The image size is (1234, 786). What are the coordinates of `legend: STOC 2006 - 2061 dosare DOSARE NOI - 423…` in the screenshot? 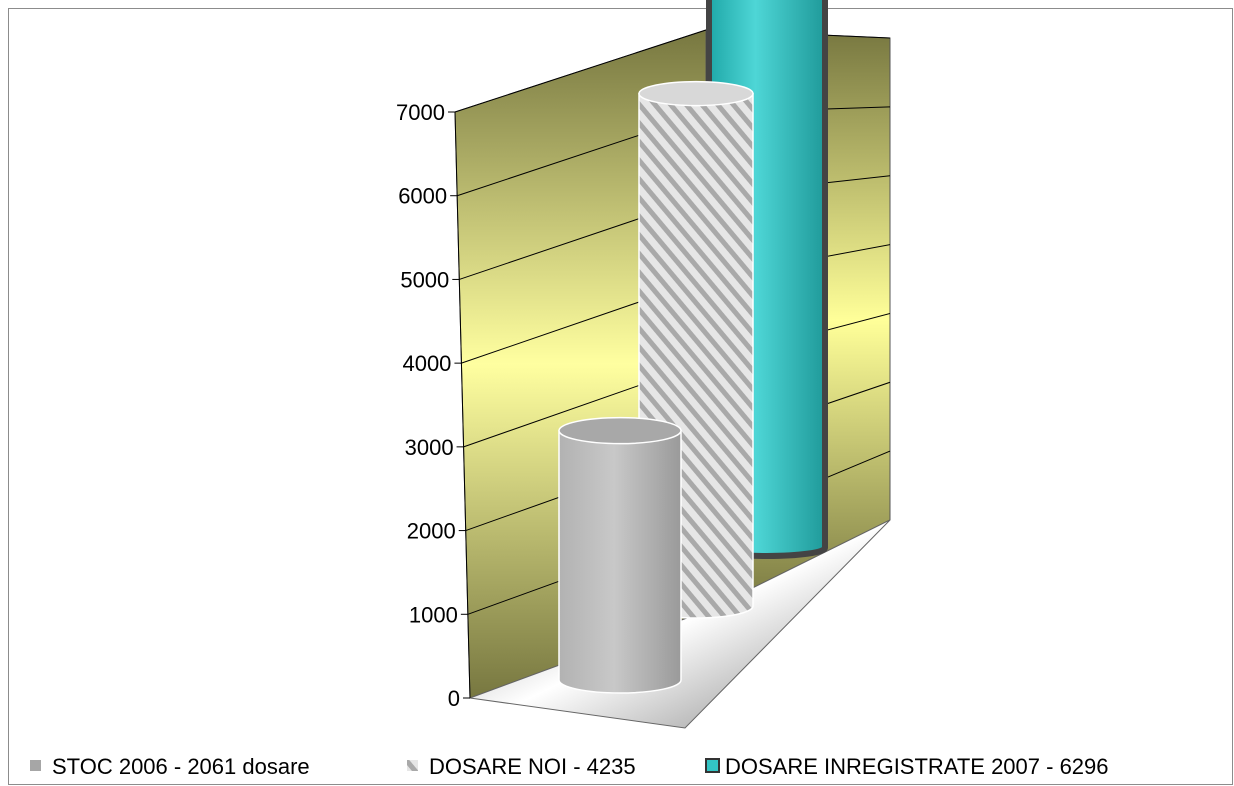 It's located at (569, 766).